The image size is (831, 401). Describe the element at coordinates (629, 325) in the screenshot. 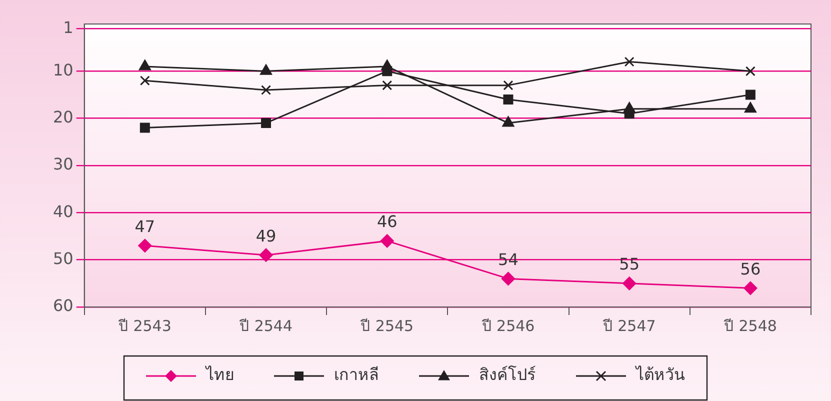

I see `x-tick-label: ปี 2547` at that location.